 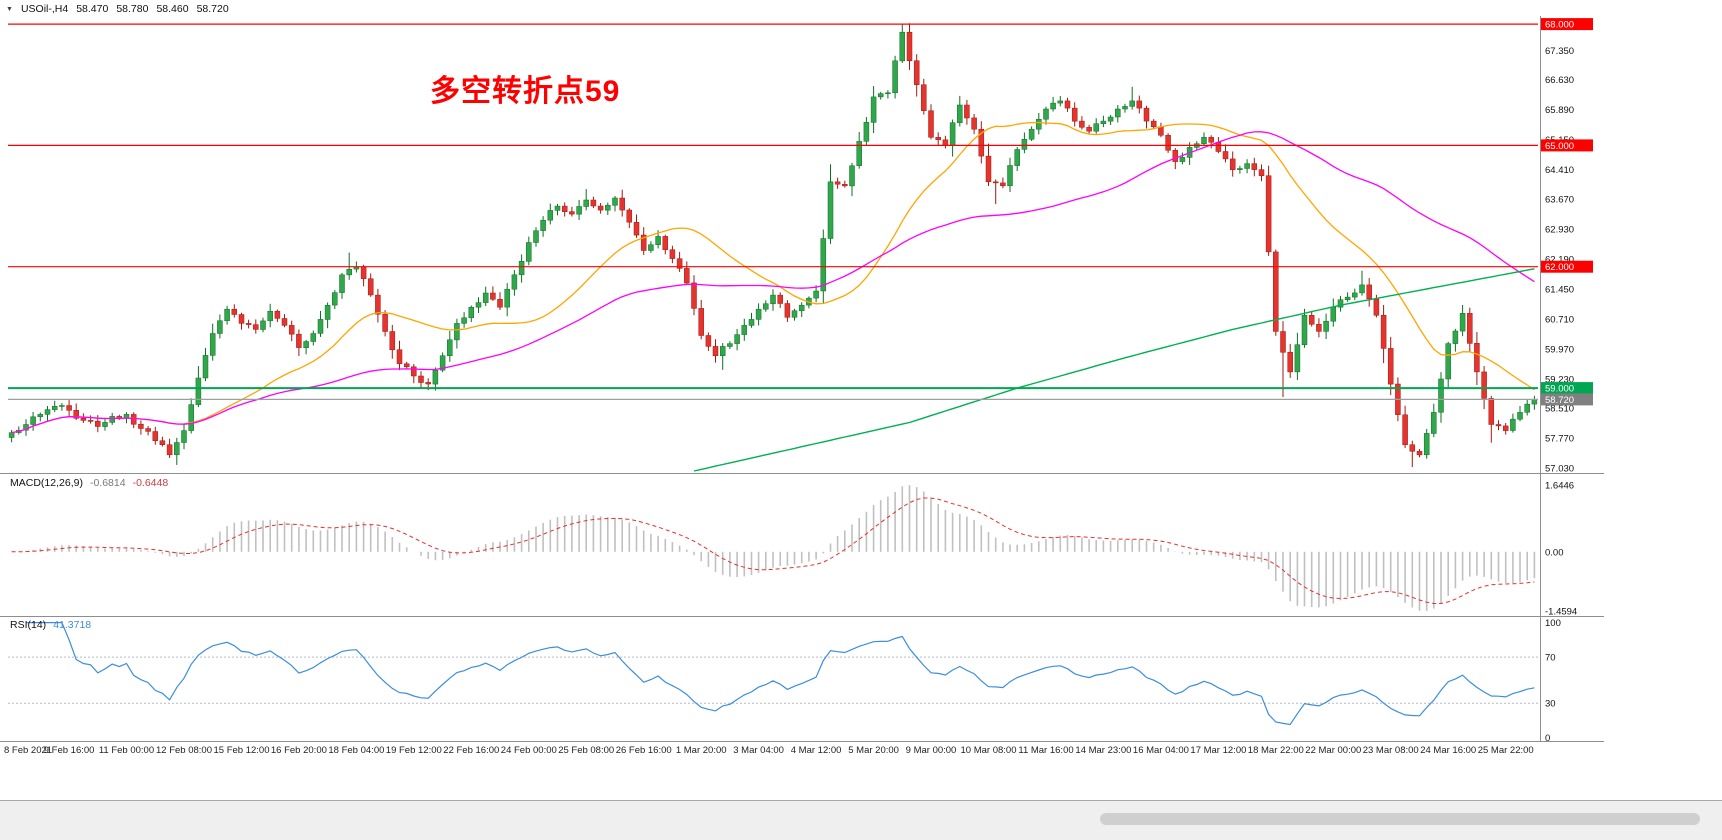 I want to click on rsi-value: 41.3718, so click(x=72, y=625).